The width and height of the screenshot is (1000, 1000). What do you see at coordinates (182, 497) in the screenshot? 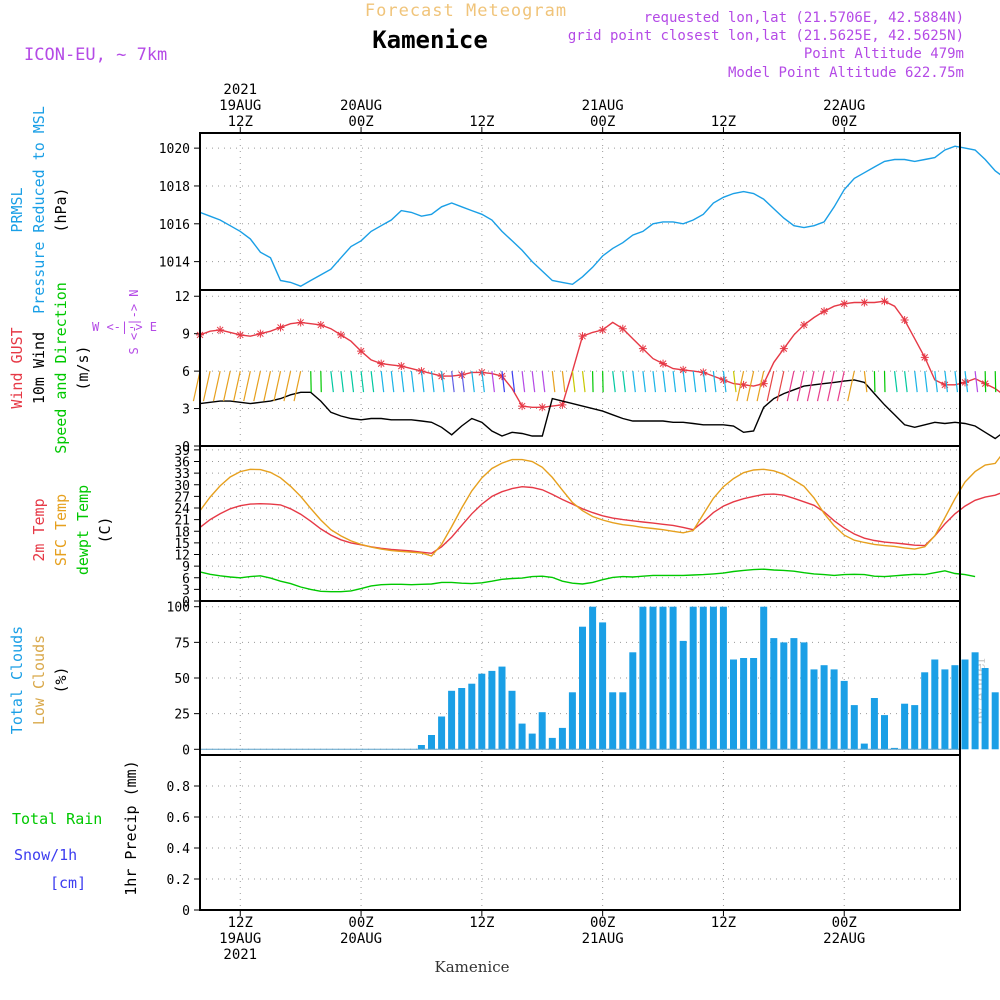
I see `y-tick-label: 27` at bounding box center [182, 497].